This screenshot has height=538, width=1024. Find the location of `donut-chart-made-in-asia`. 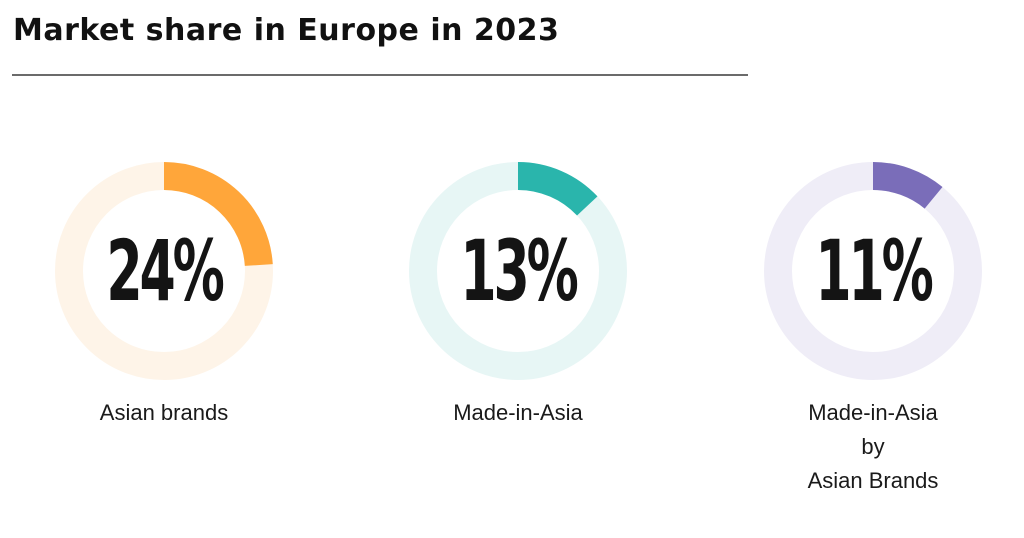

donut-chart-made-in-asia is located at coordinates (518, 271).